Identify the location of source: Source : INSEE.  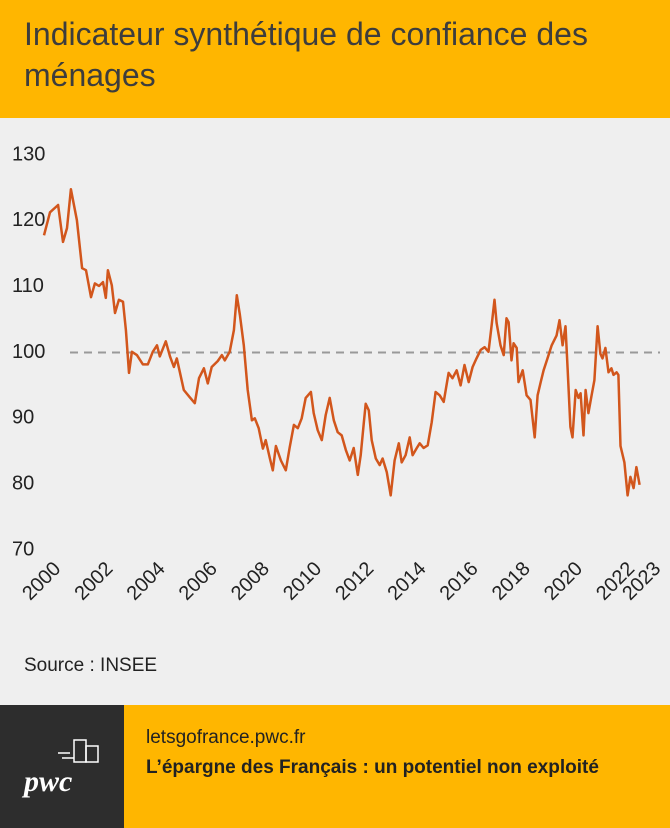
(91, 665).